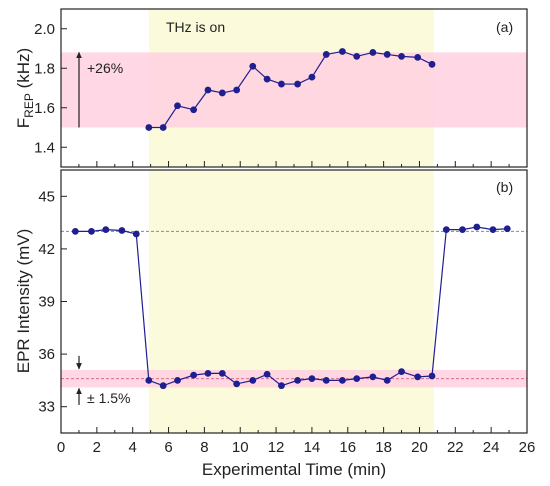 Image resolution: width=550 pixels, height=486 pixels. I want to click on x-tick-label: 4, so click(133, 447).